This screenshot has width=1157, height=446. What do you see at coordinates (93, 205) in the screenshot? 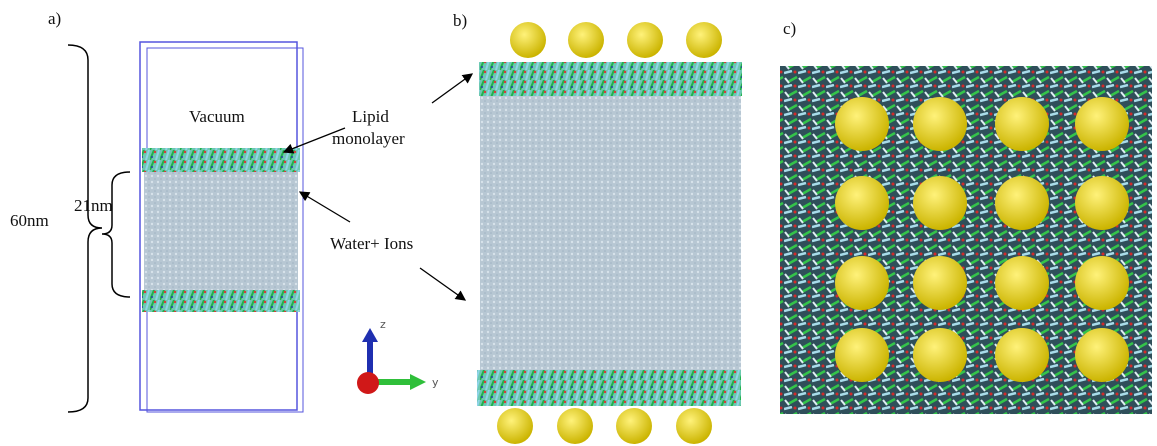
I see `water-height-label: 21nm` at bounding box center [93, 205].